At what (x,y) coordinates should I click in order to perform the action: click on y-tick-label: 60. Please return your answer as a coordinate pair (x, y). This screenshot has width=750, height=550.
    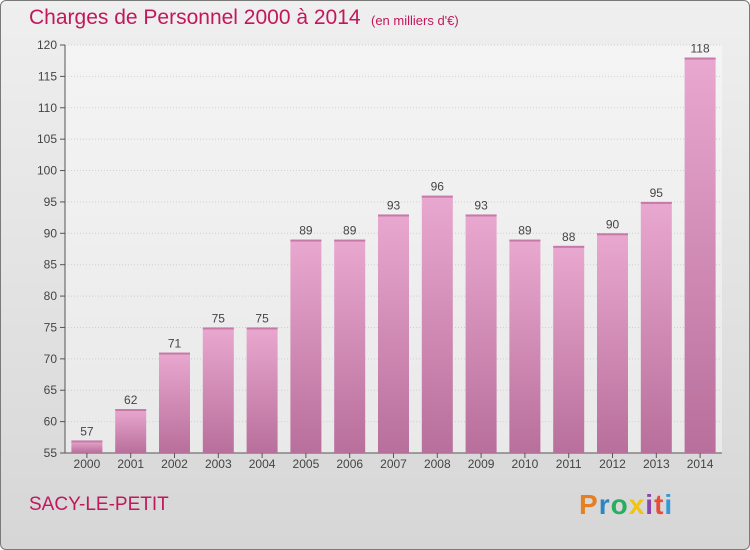
    Looking at the image, I should click on (51, 422).